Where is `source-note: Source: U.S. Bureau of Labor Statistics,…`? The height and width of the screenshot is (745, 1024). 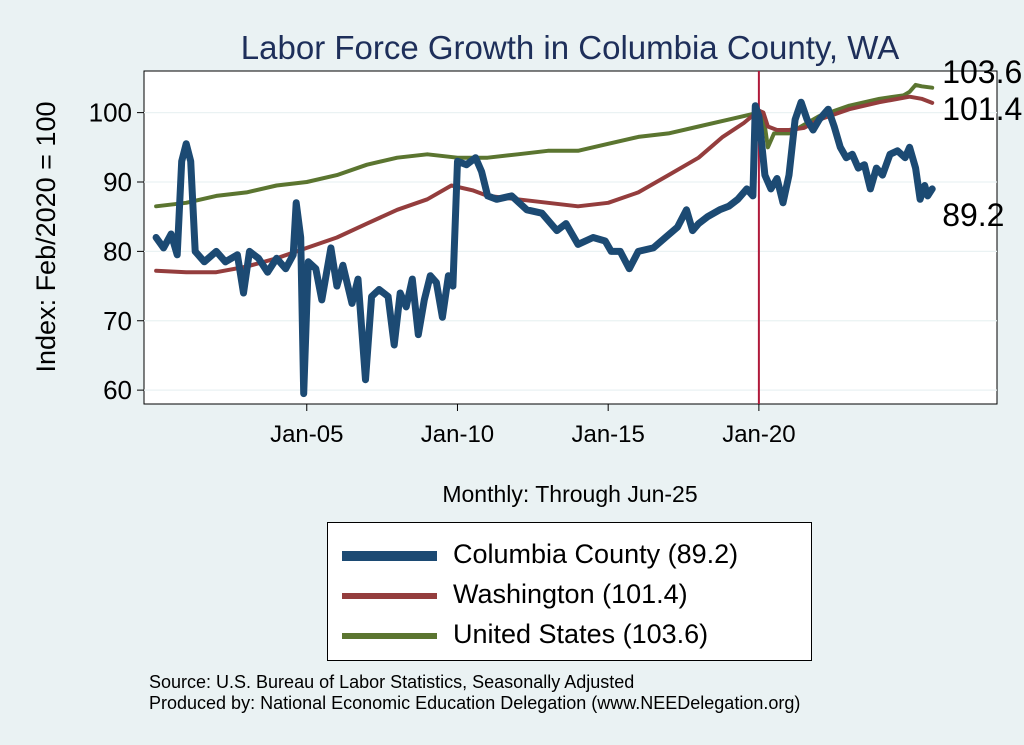
source-note: Source: U.S. Bureau of Labor Statistics,… is located at coordinates (392, 682).